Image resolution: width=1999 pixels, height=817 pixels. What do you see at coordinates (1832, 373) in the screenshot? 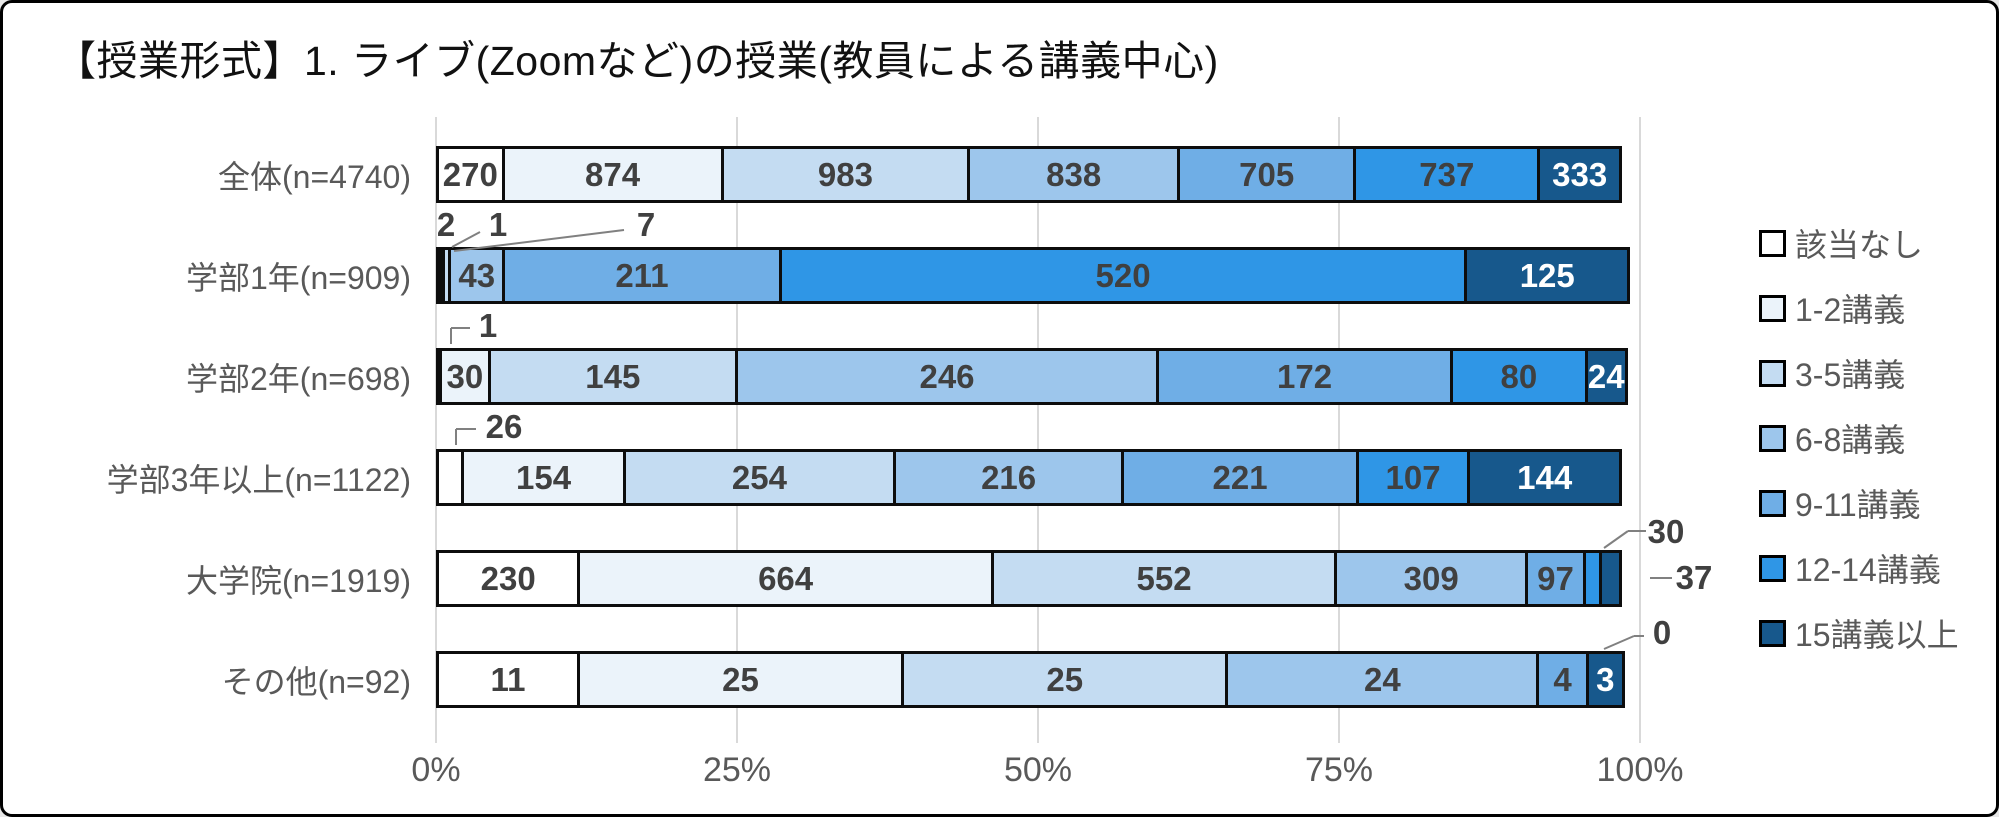
I see `legend-item: 3-5講義` at bounding box center [1832, 373].